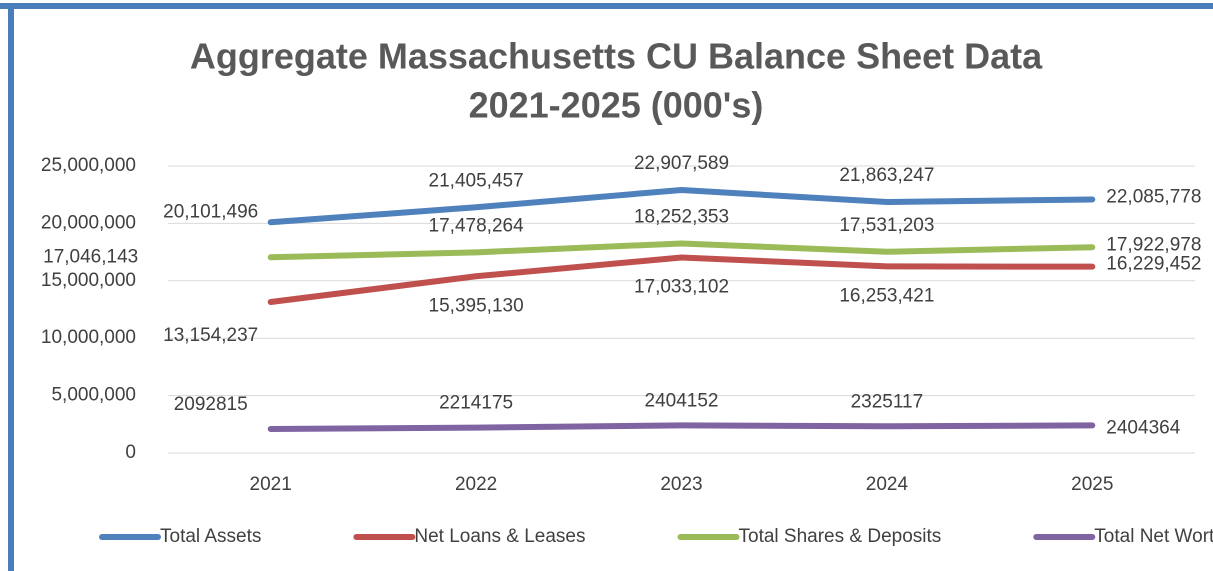  Describe the element at coordinates (681, 163) in the screenshot. I see `data-label: 22,907,589` at that location.